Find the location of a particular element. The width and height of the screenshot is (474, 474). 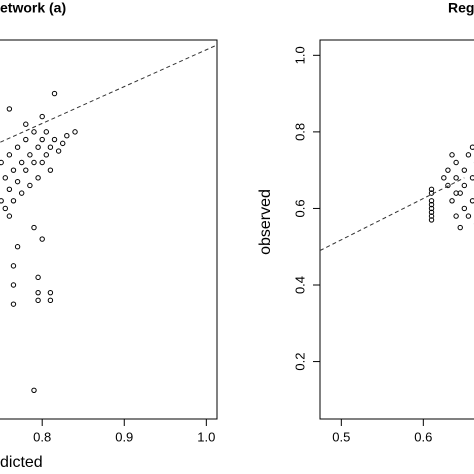

y-tick-label: 1.0 is located at coordinates (299, 55).